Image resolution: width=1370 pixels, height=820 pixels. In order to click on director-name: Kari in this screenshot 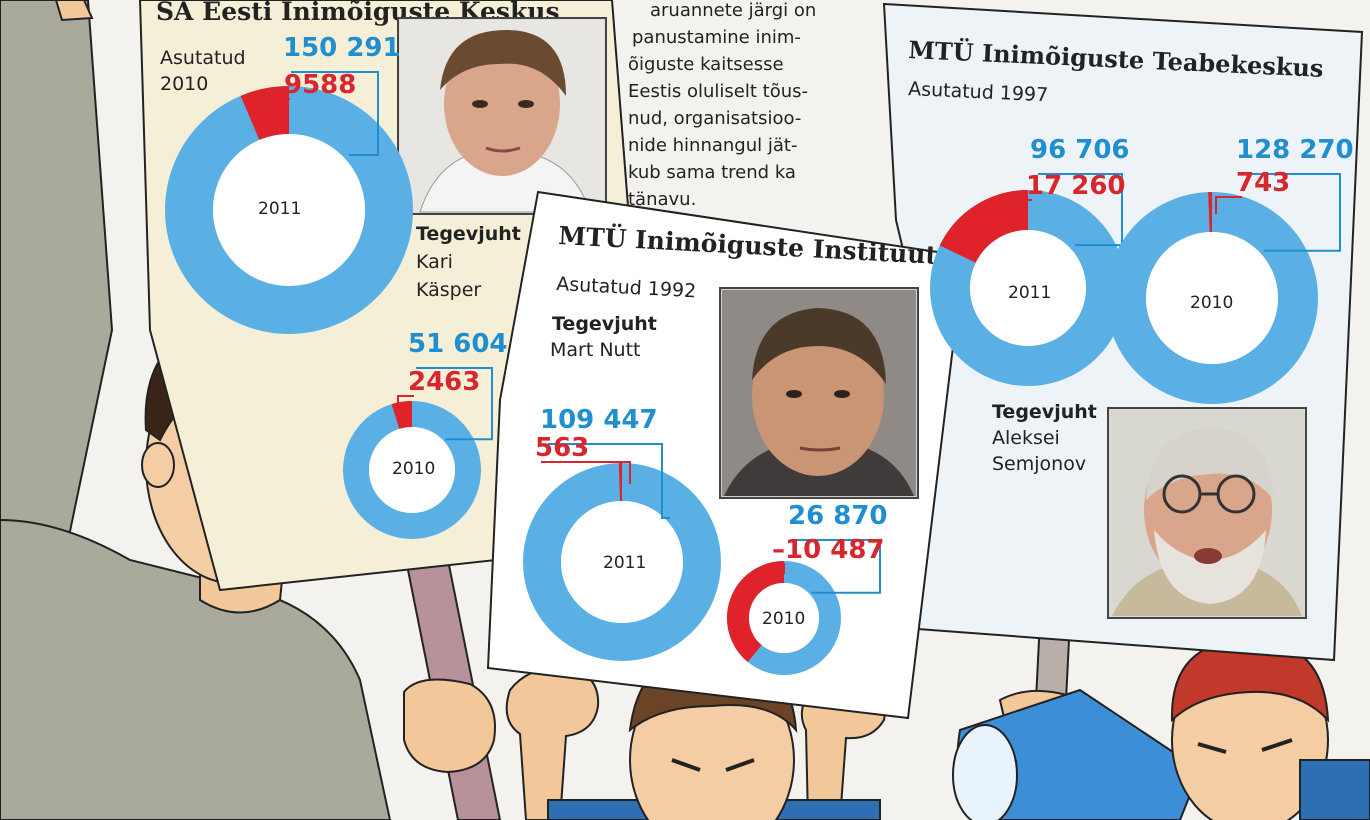, I will do `click(434, 262)`.